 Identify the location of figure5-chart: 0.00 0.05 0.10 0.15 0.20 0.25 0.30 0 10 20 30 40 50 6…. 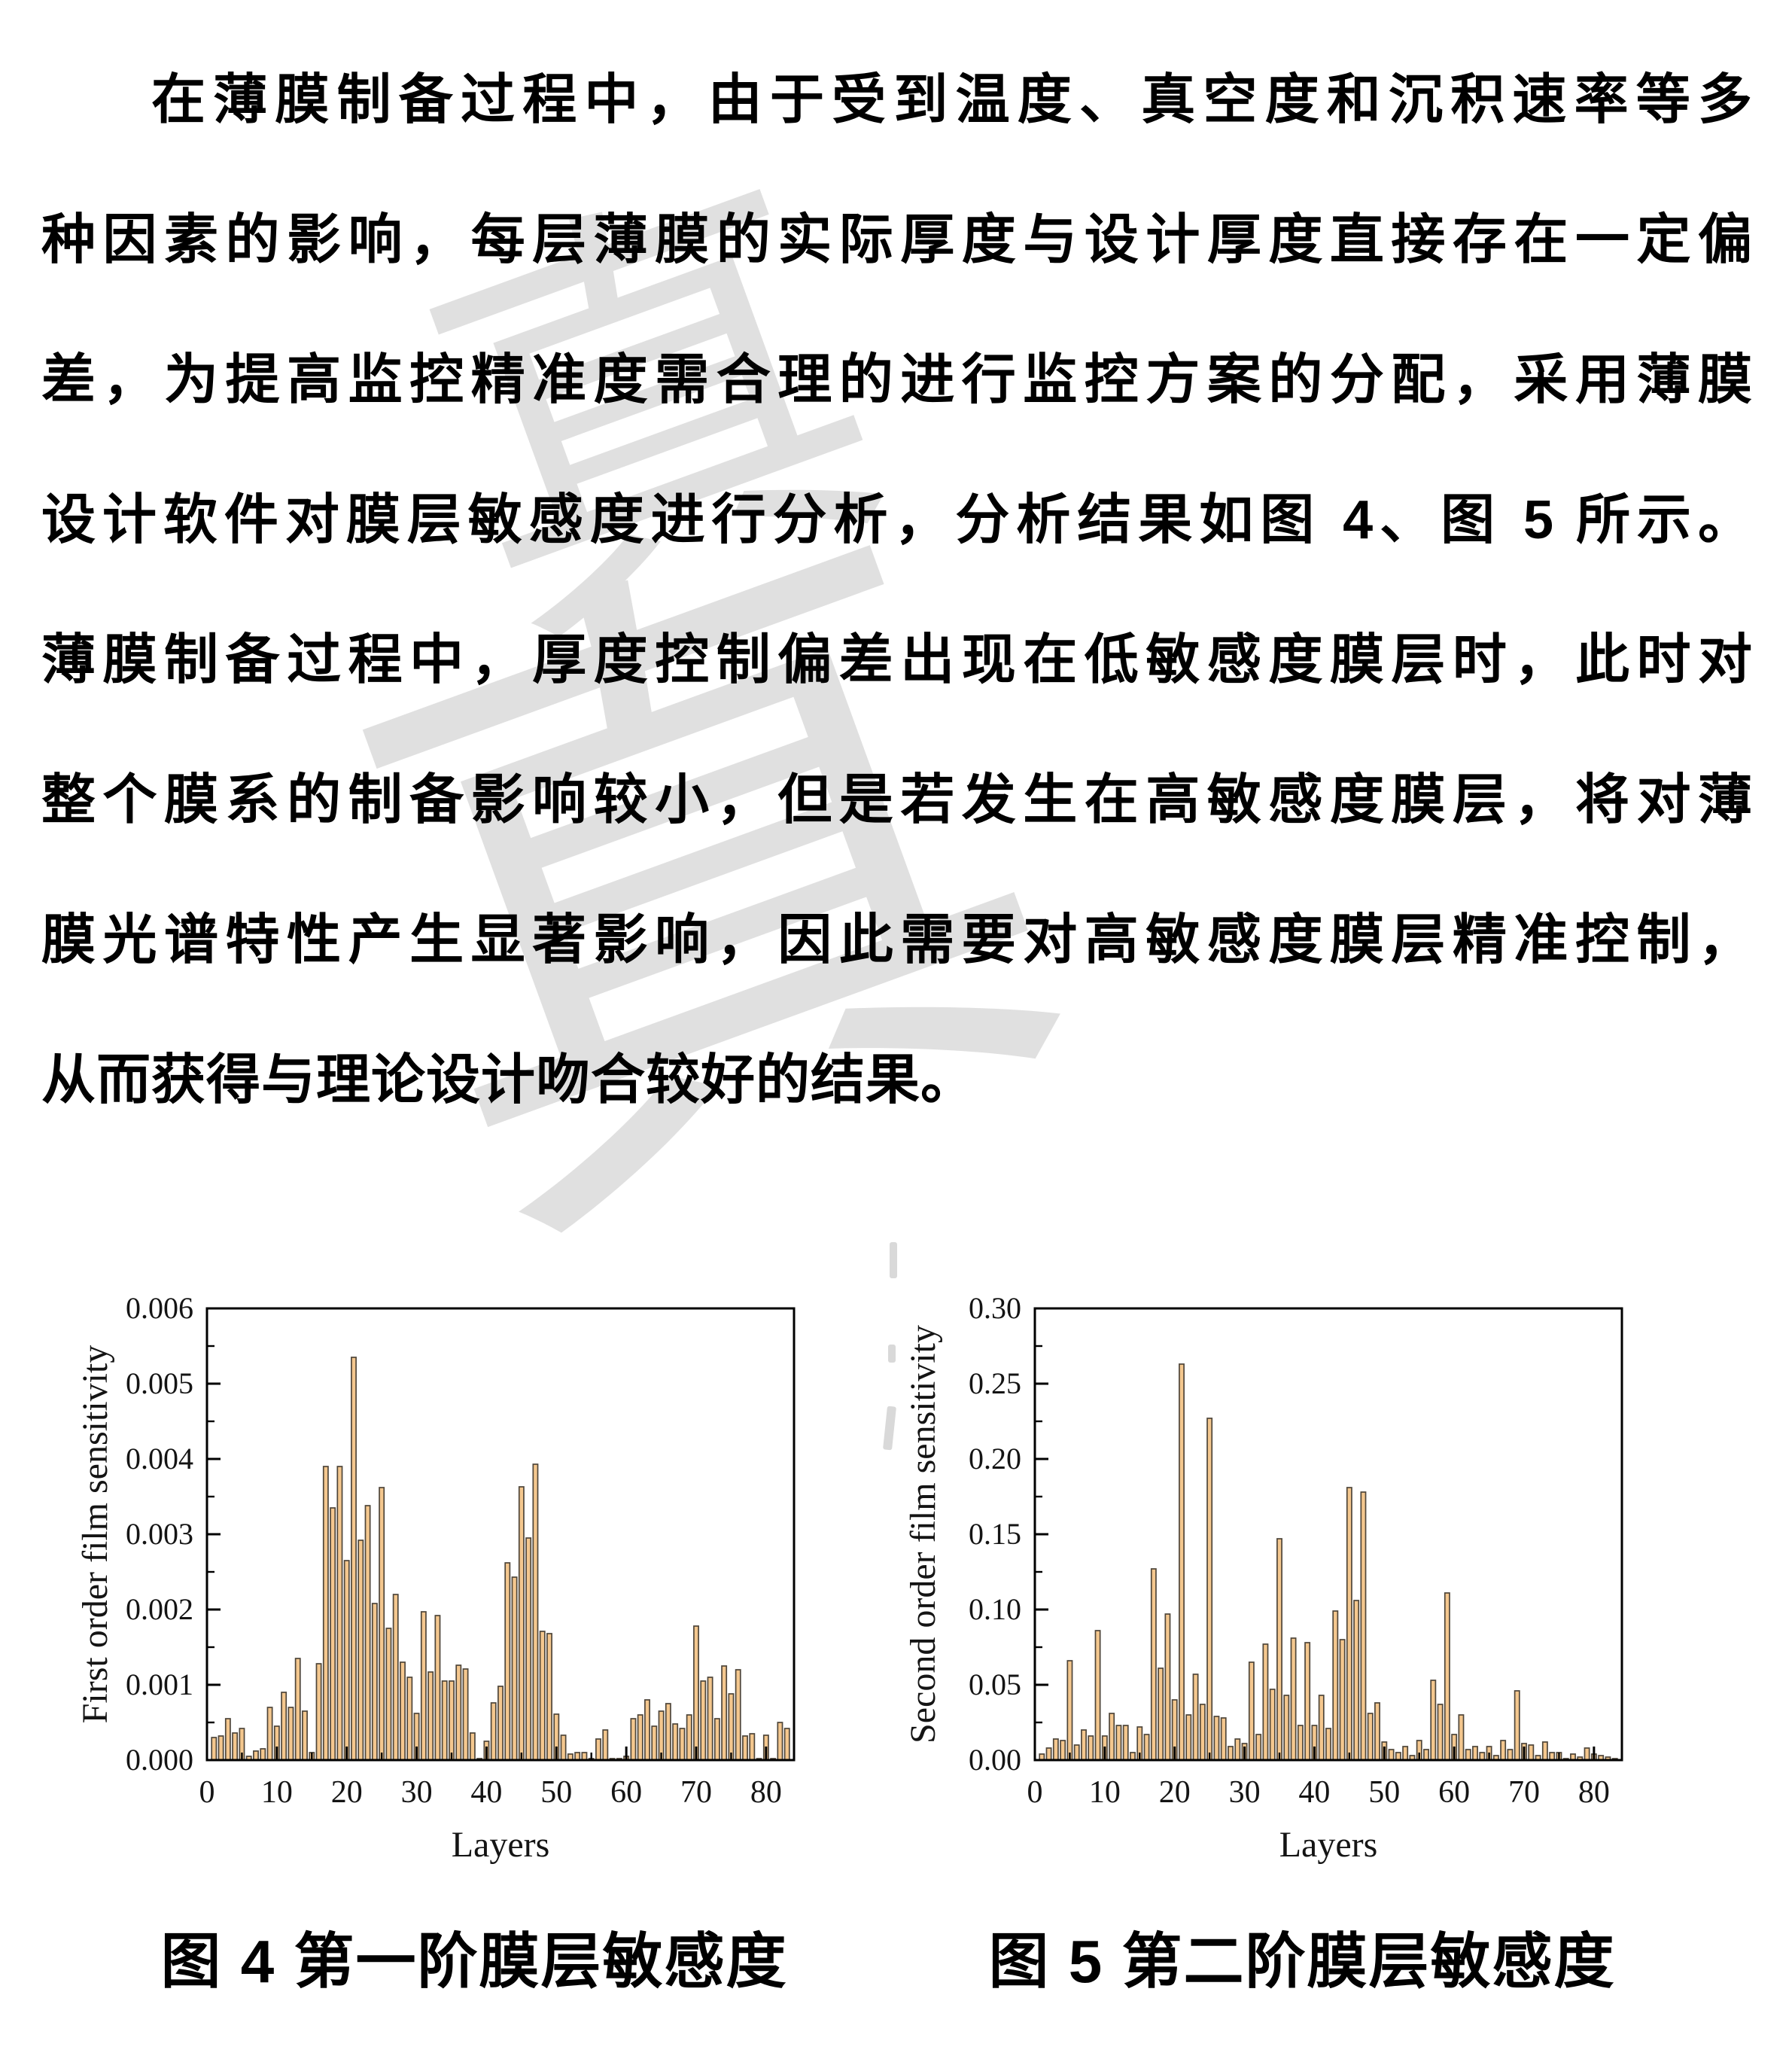
(1245, 1579).